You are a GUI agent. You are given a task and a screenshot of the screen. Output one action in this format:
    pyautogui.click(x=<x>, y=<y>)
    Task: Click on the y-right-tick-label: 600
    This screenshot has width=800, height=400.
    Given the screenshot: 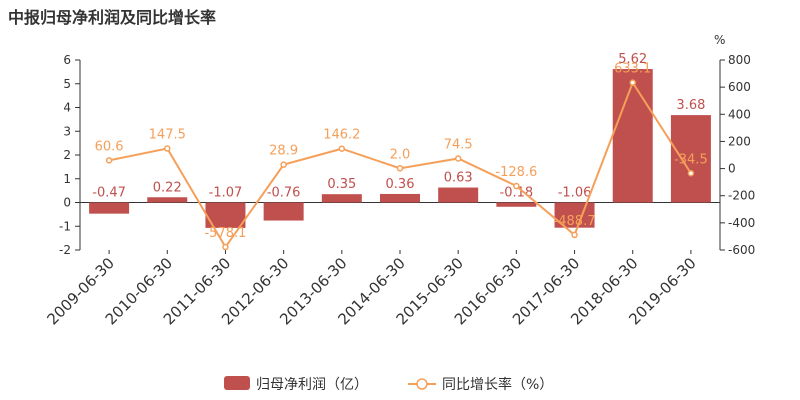 What is the action you would take?
    pyautogui.click(x=739, y=87)
    